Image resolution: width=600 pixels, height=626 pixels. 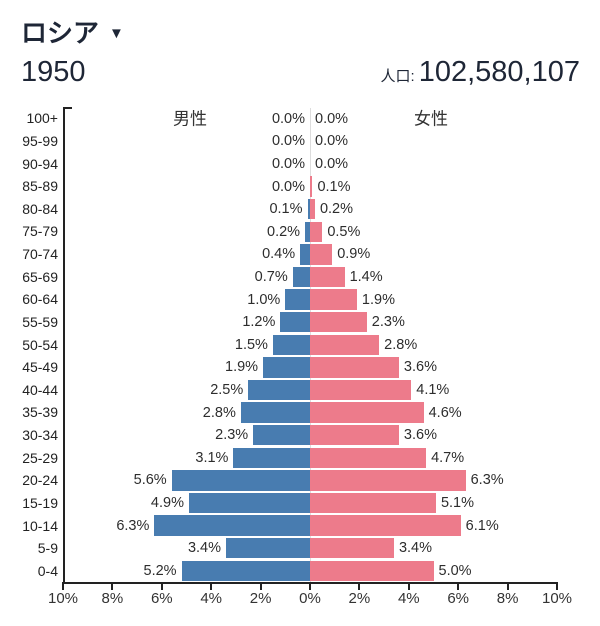 What do you see at coordinates (242, 367) in the screenshot?
I see `male-value-label: 1.9%` at bounding box center [242, 367].